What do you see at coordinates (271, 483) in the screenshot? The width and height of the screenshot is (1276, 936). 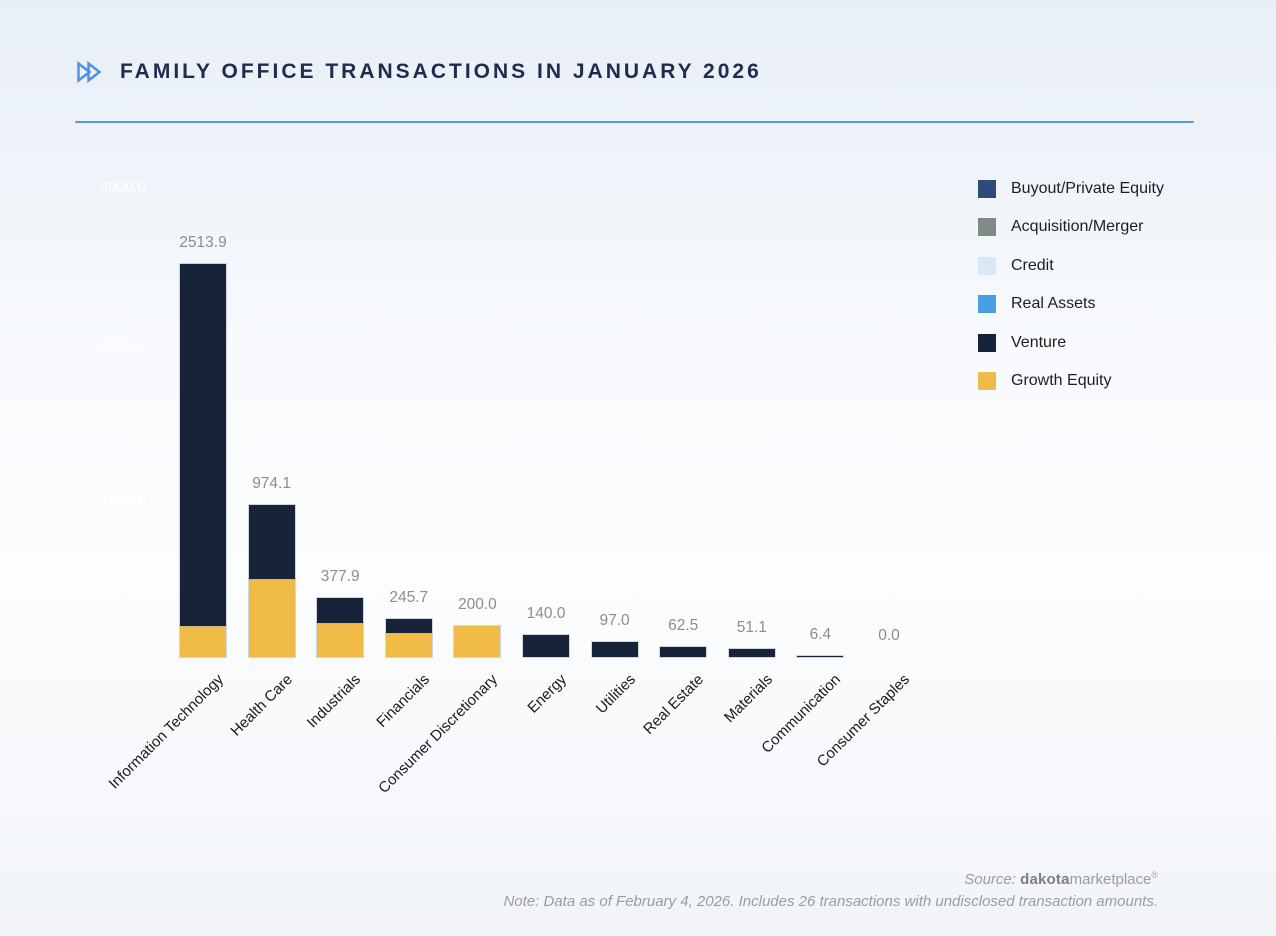 I see `bar-value-label: 974.1` at bounding box center [271, 483].